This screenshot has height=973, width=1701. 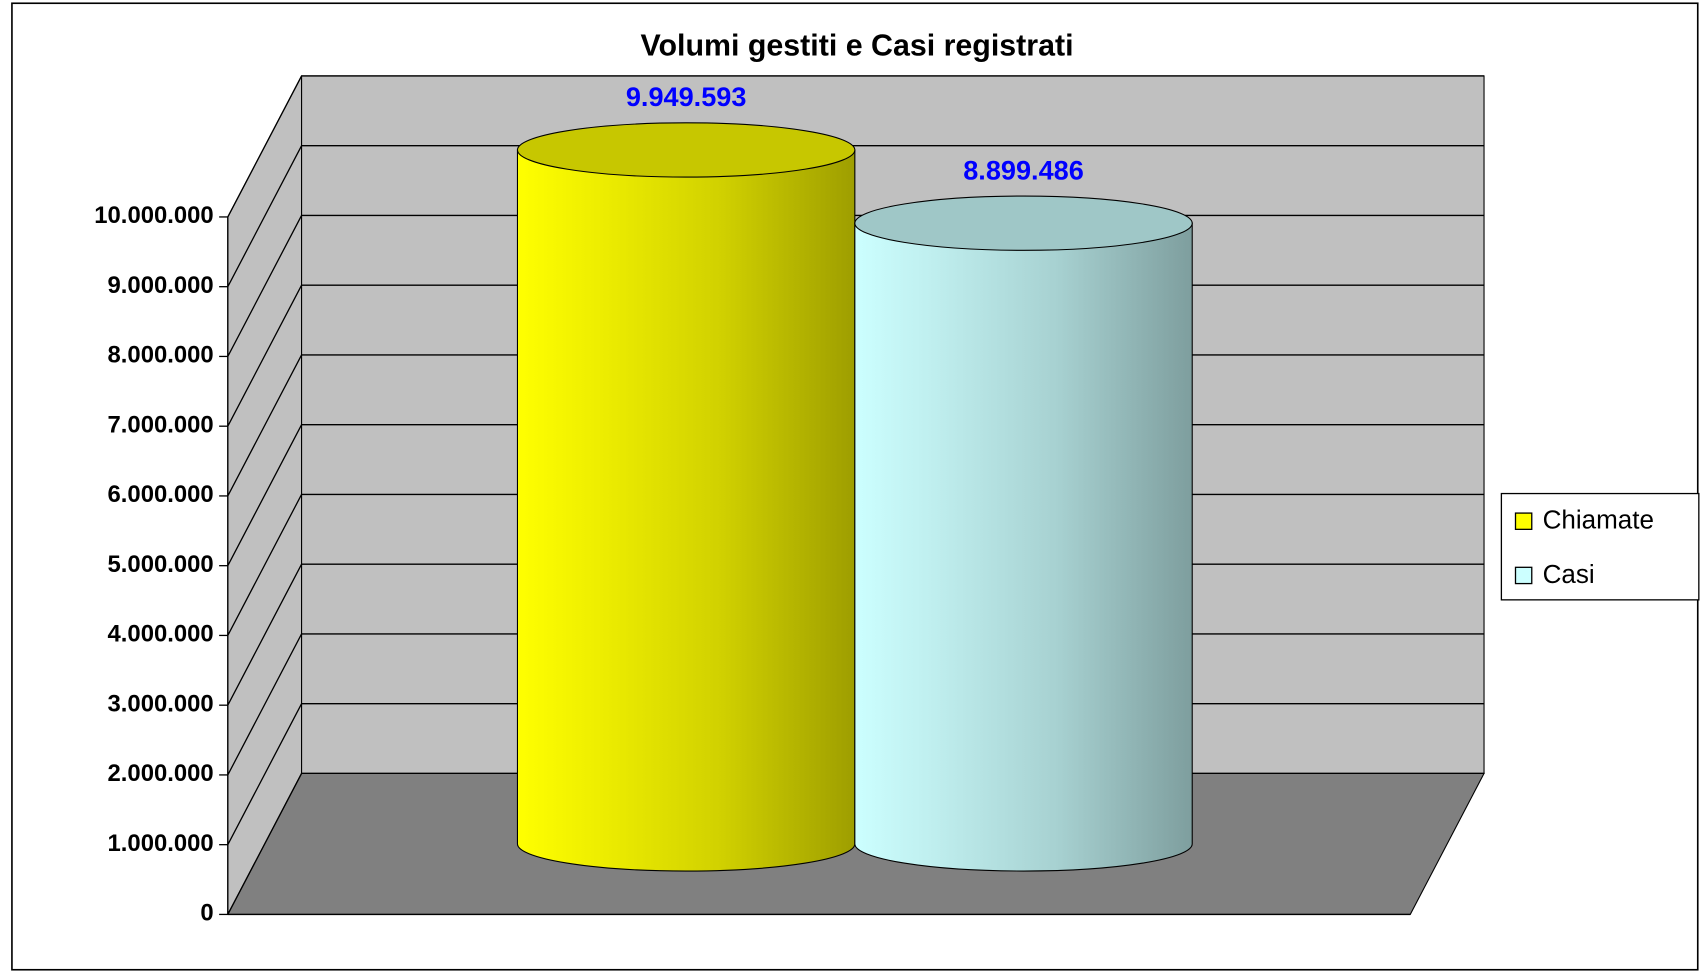 I want to click on y-tick-label: 3.000.000, so click(x=161, y=703).